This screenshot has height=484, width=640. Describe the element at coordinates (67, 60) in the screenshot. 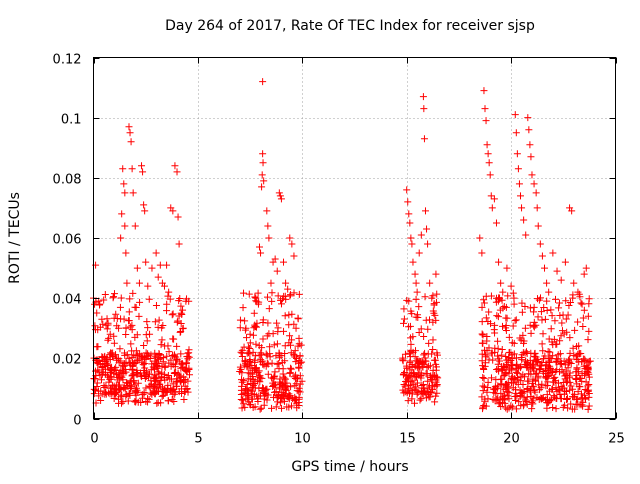

I see `y-tick-label: 0.12` at that location.